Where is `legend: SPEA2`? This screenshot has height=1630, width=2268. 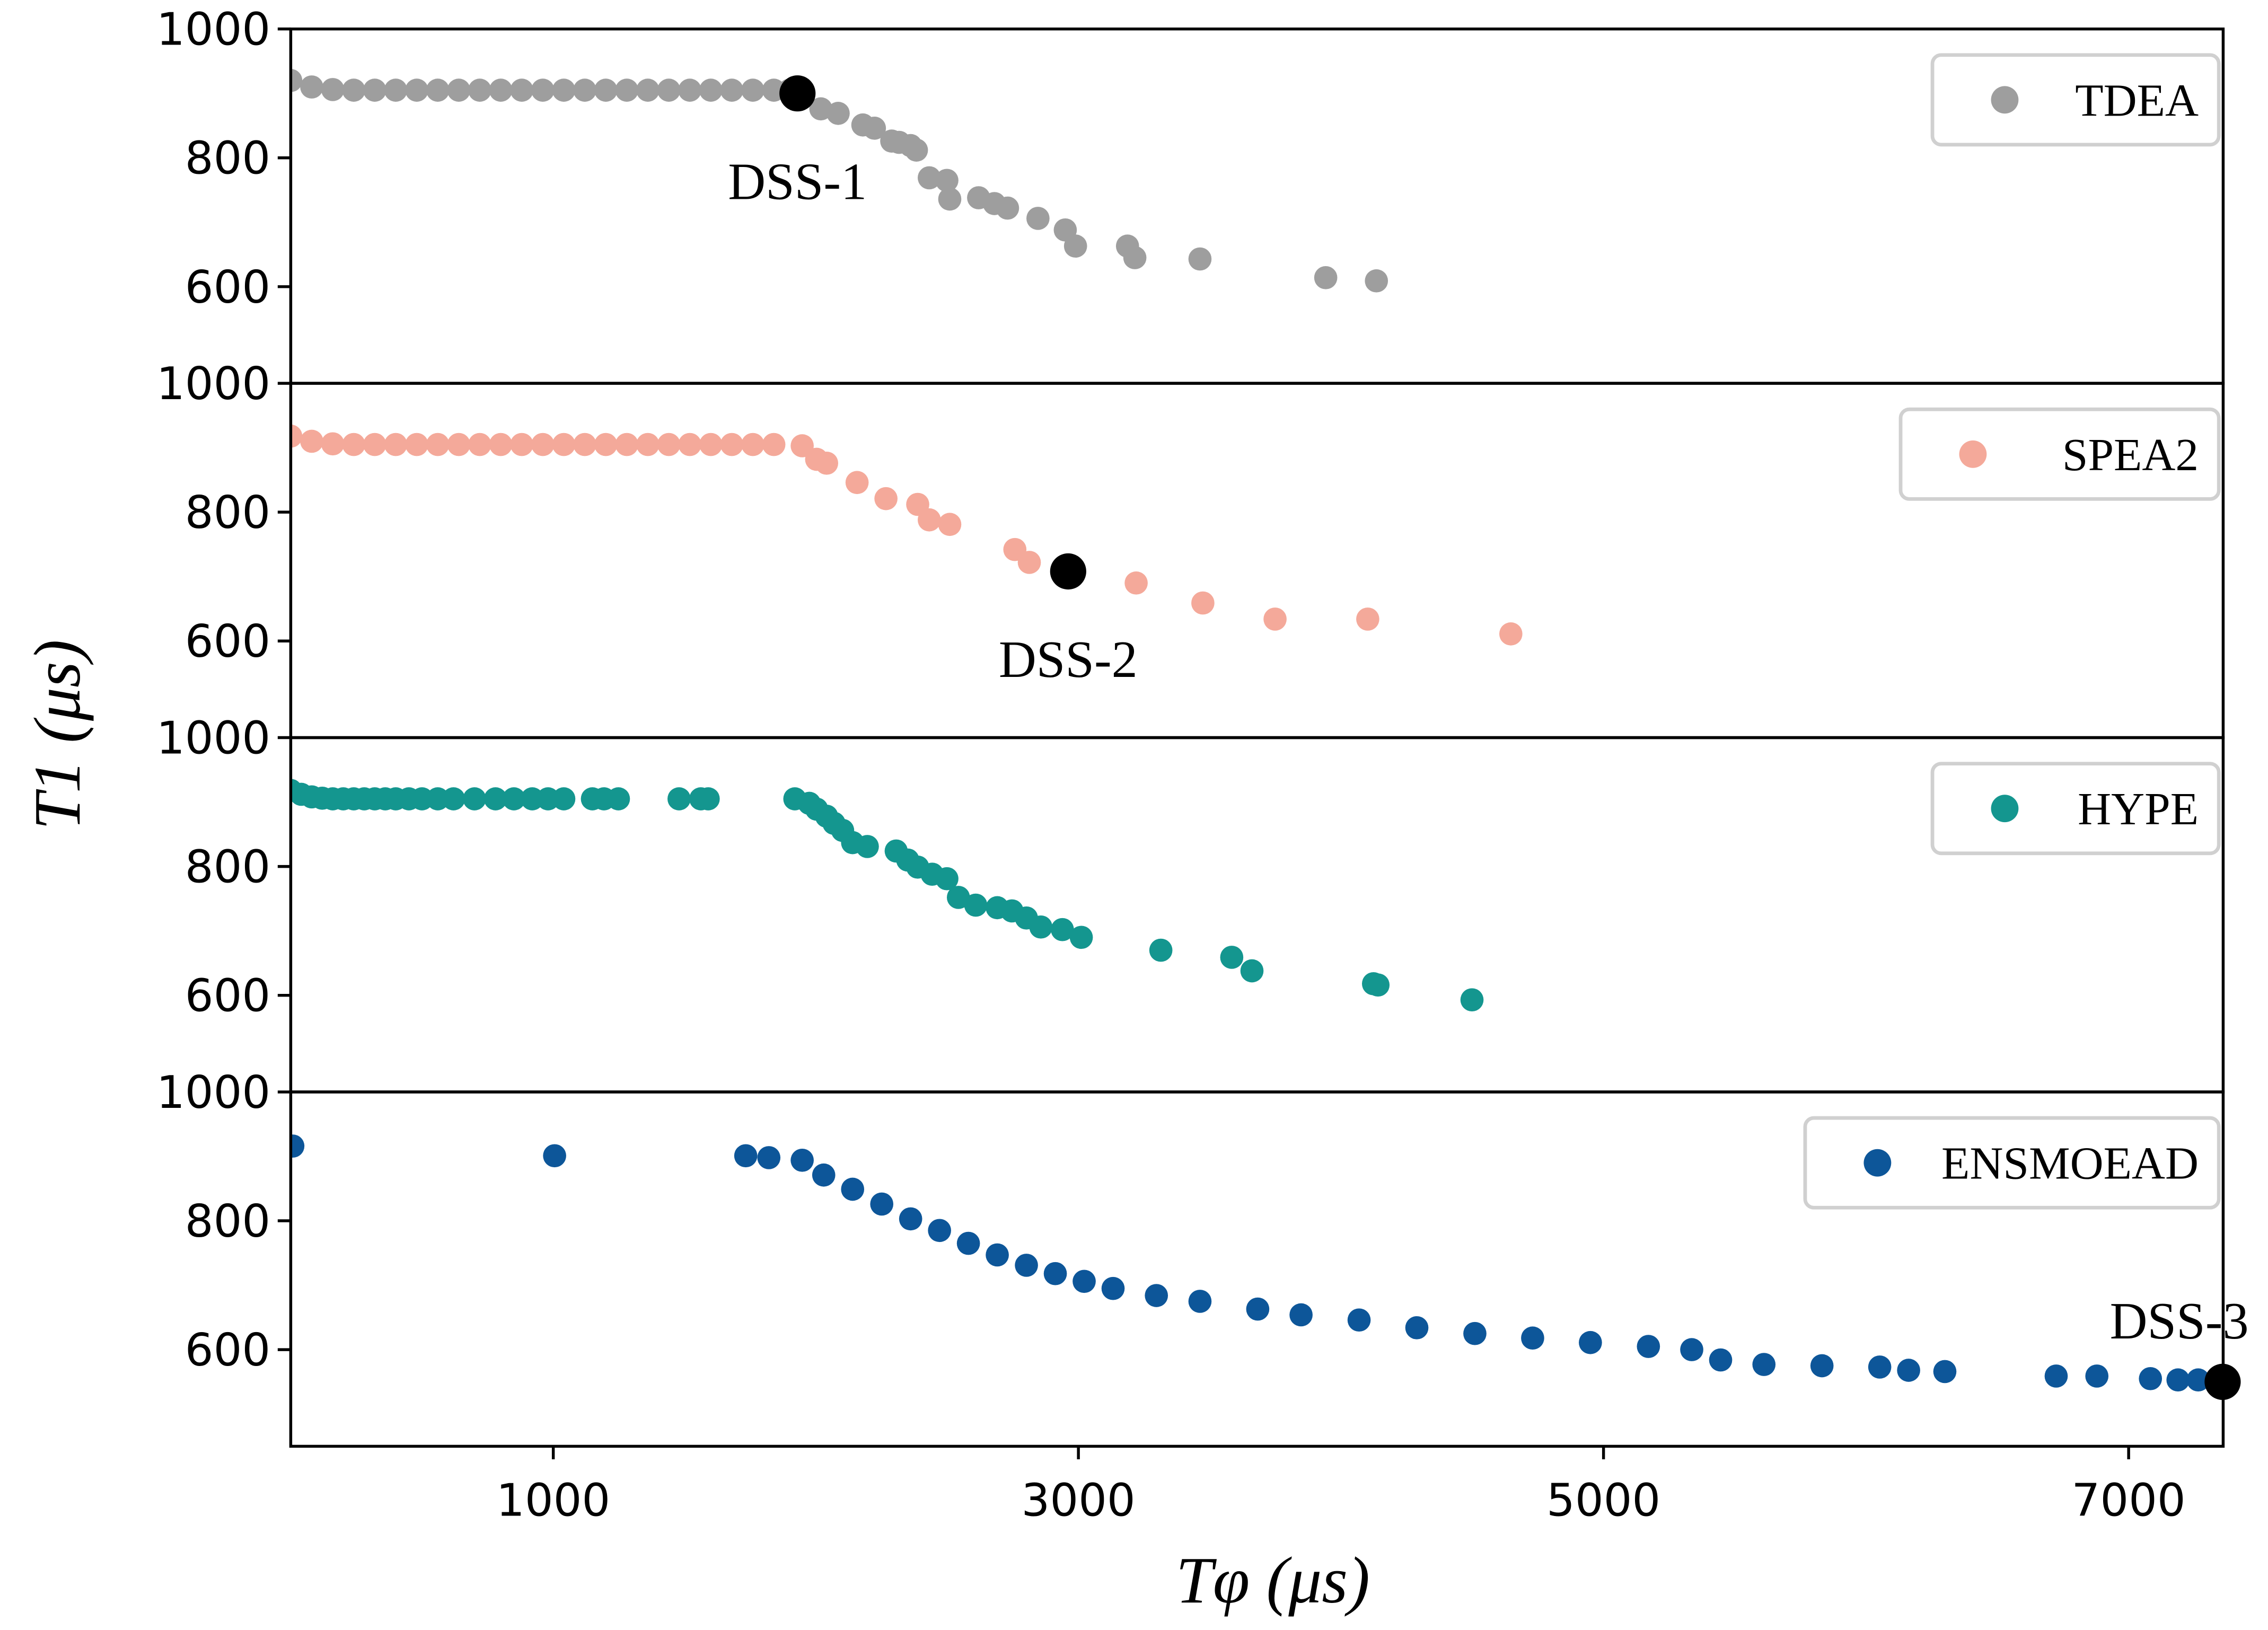
legend: SPEA2 is located at coordinates (2059, 454).